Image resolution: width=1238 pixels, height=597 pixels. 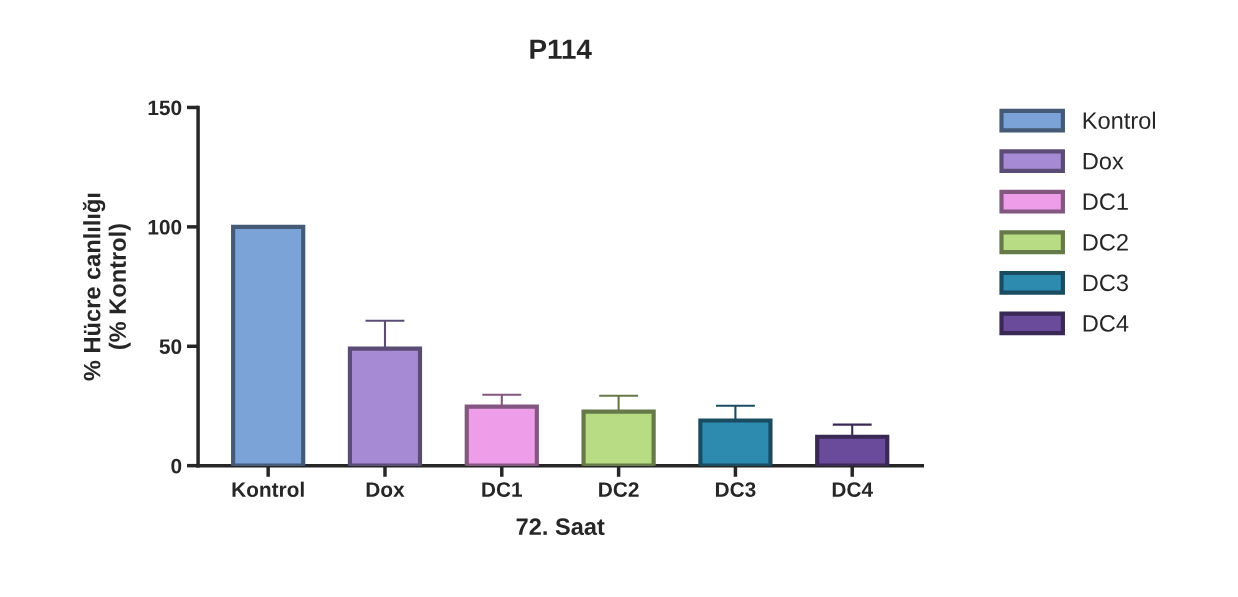 I want to click on x-tick-label: Dox, so click(x=385, y=489).